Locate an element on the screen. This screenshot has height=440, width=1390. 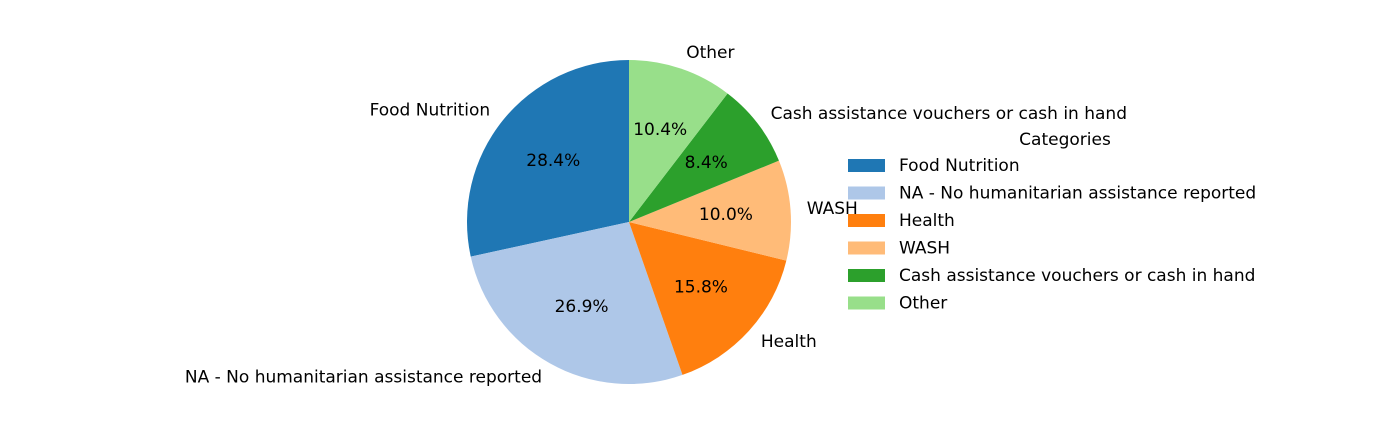
pct-label-food-nutrition: 28.4% is located at coordinates (553, 161).